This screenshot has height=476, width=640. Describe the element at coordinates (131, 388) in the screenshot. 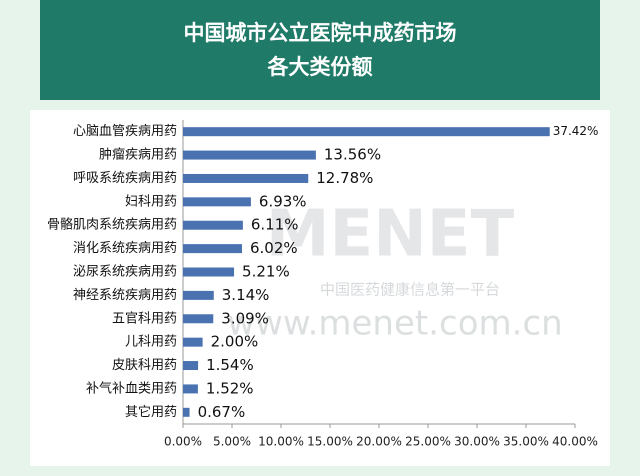

I see `y-tick-label: 补气补血类用药` at that location.